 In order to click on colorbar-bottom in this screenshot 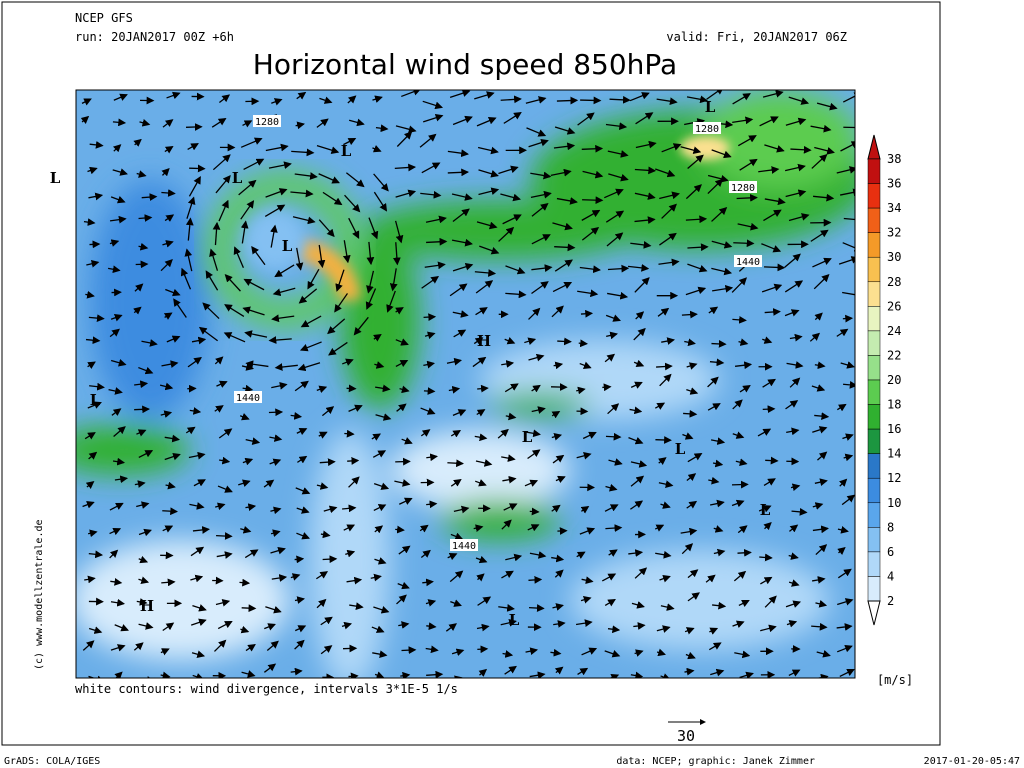, I will do `click(874, 613)`.